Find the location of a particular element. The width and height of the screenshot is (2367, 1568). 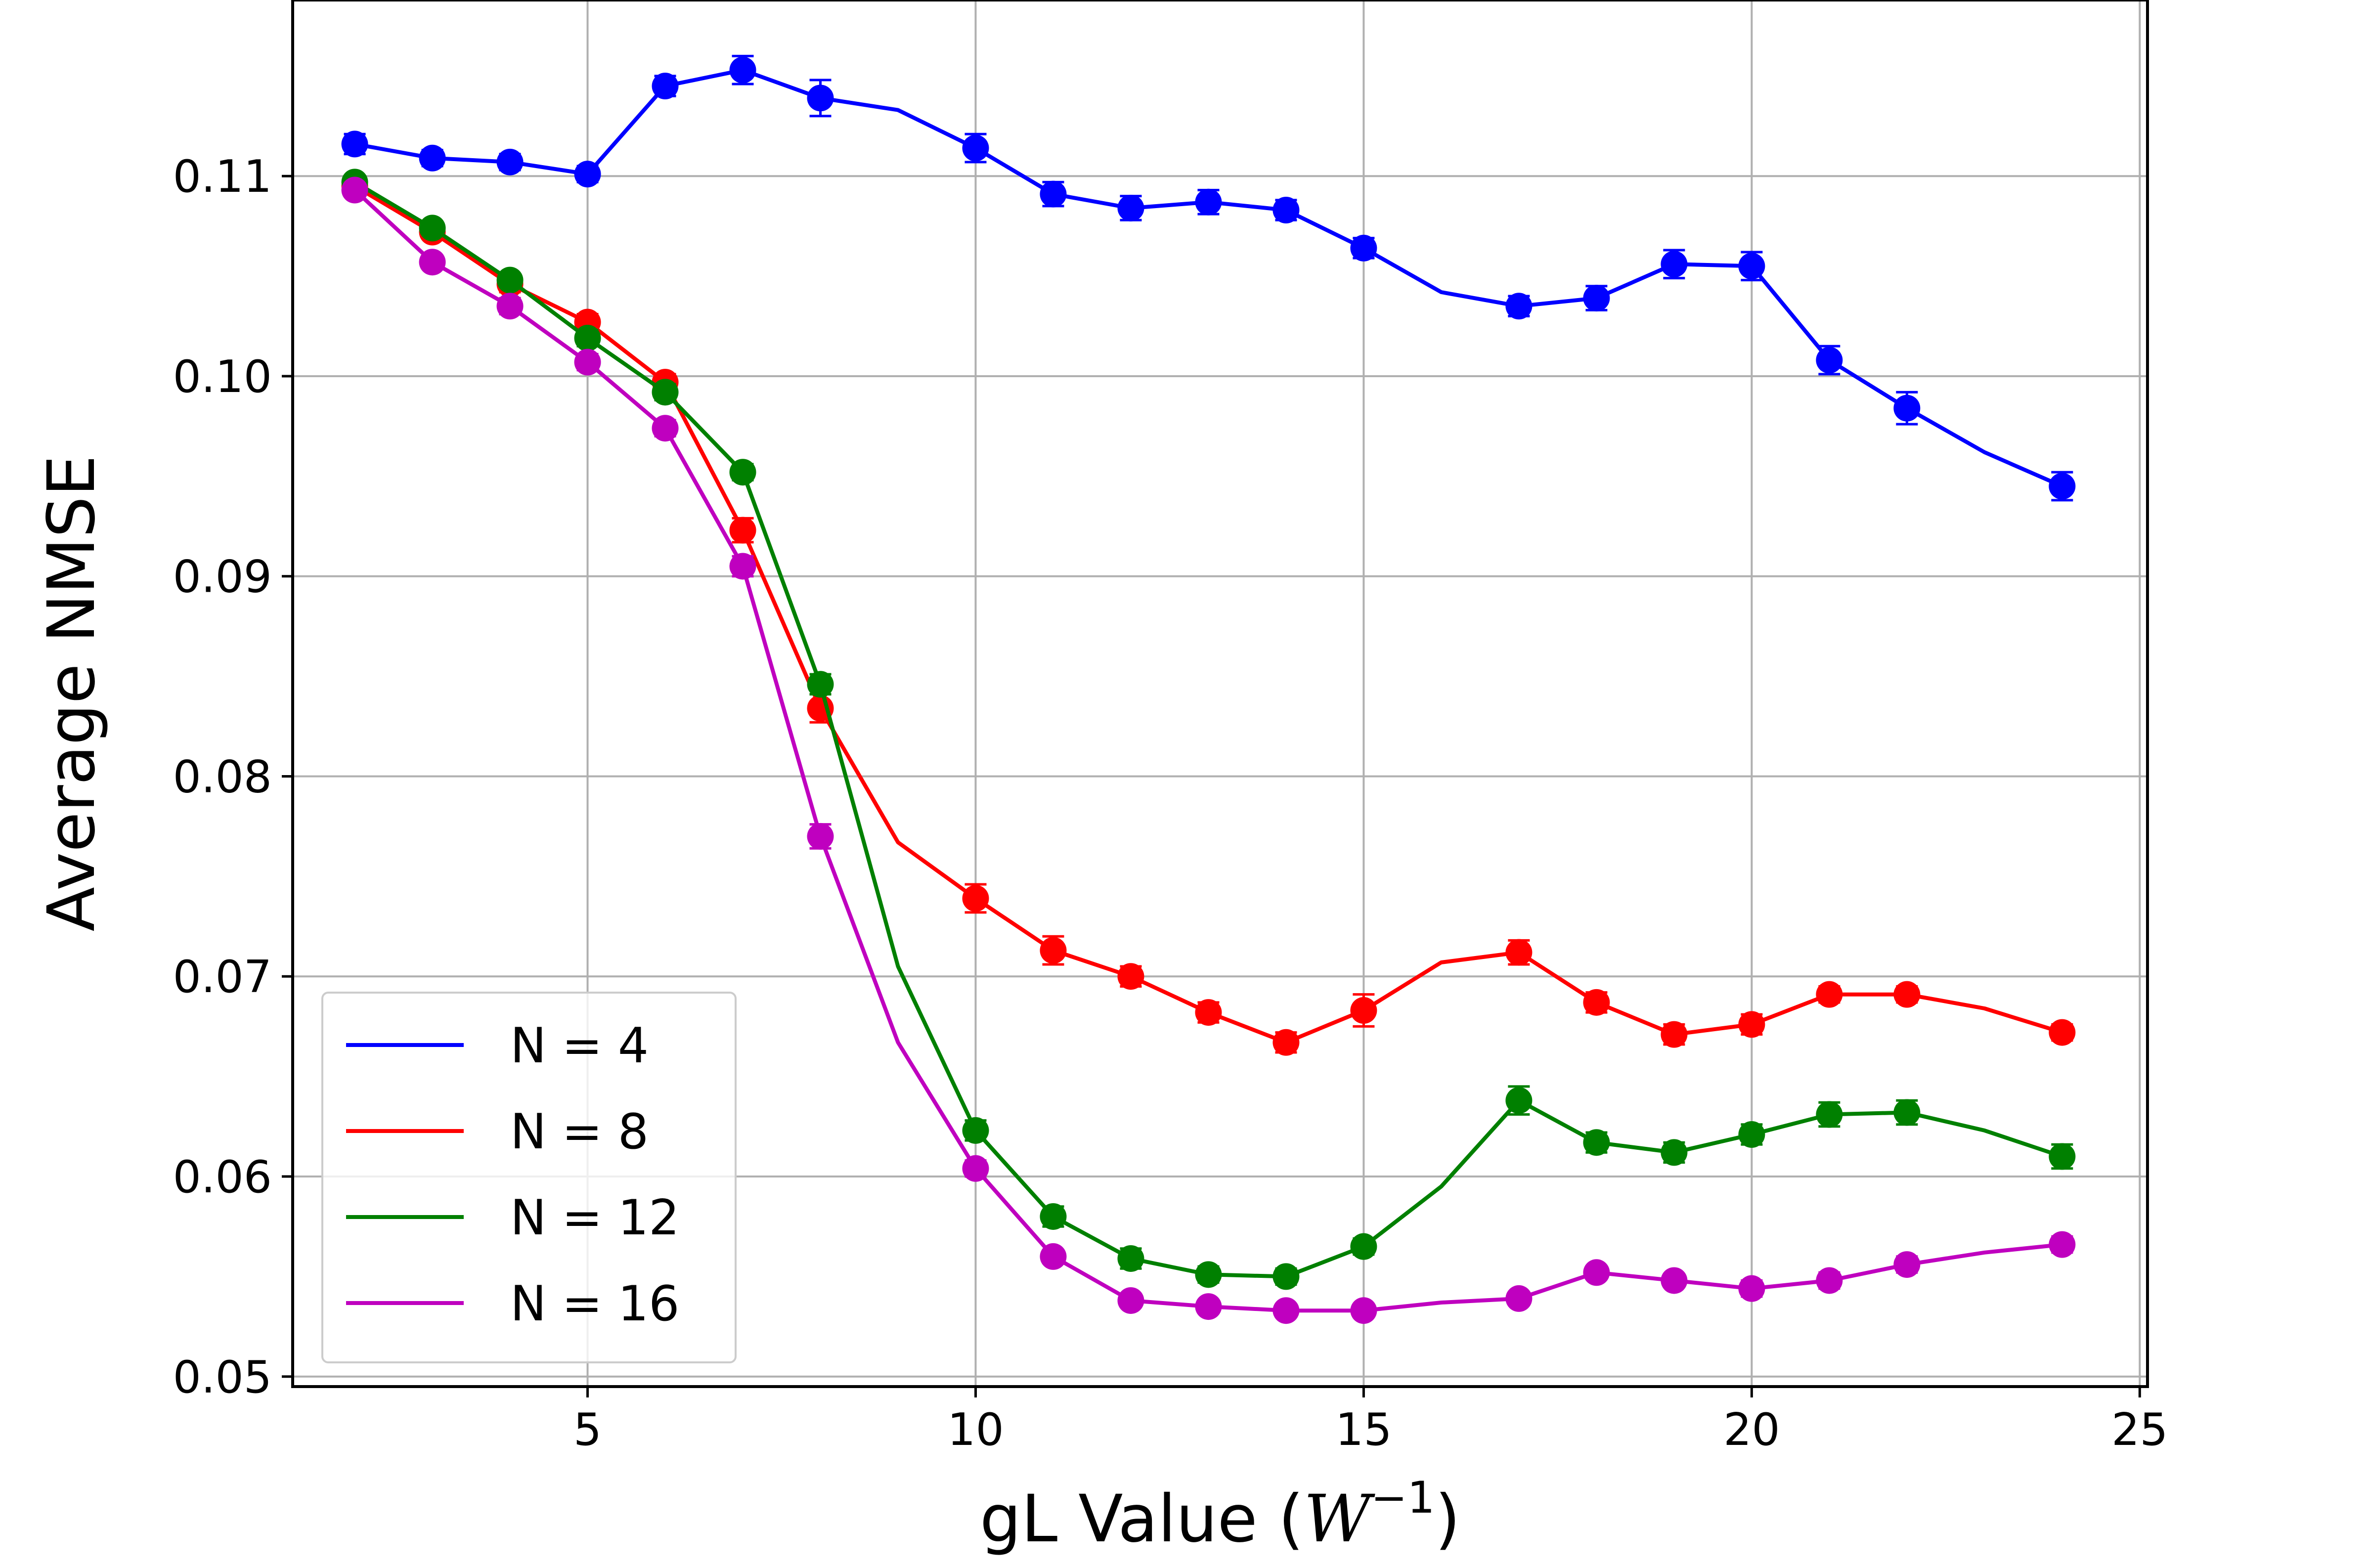

legend-label: N = 12 is located at coordinates (594, 1218).